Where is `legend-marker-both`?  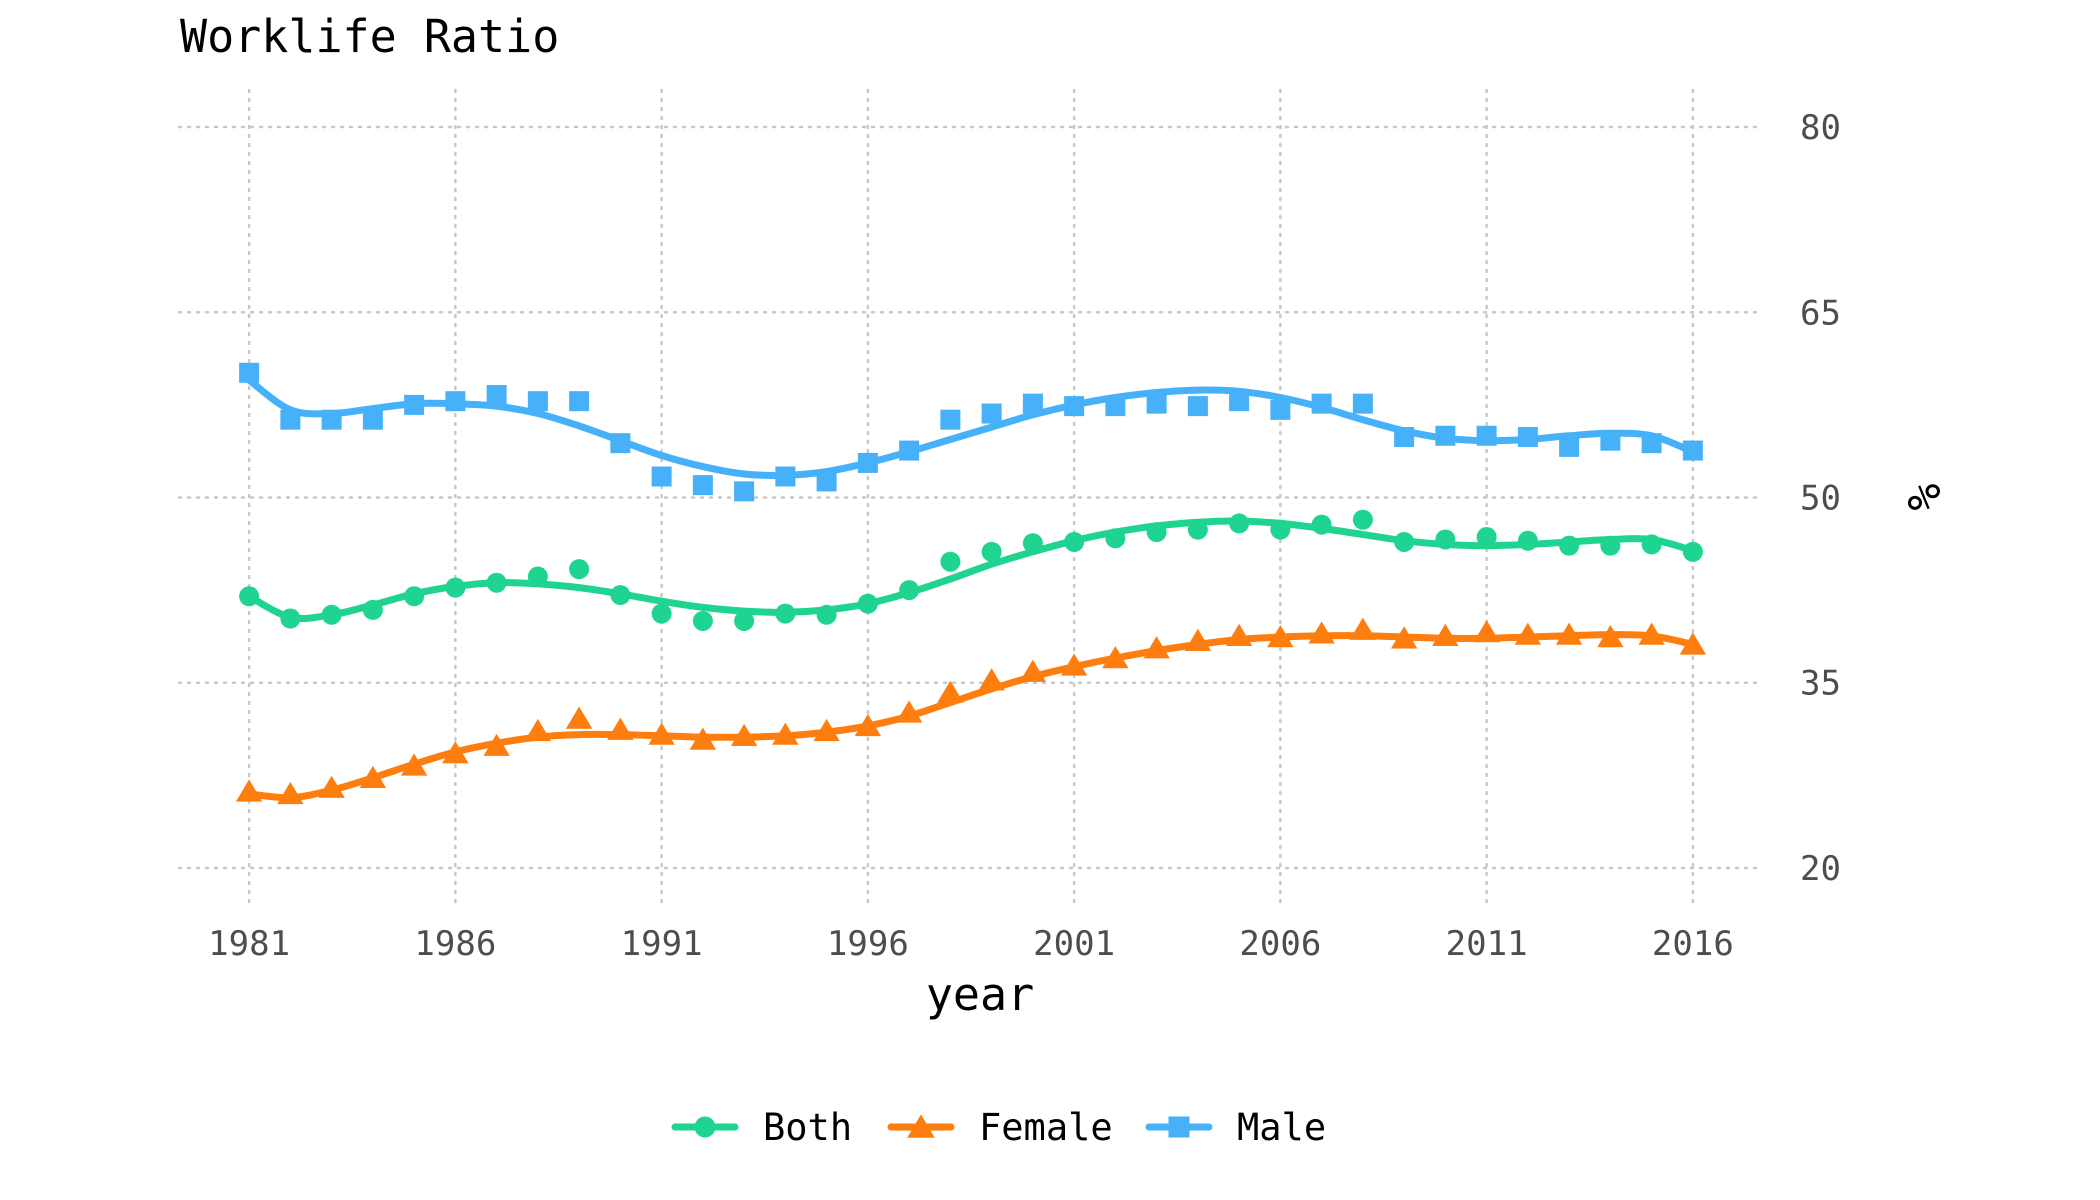
legend-marker-both is located at coordinates (705, 1127).